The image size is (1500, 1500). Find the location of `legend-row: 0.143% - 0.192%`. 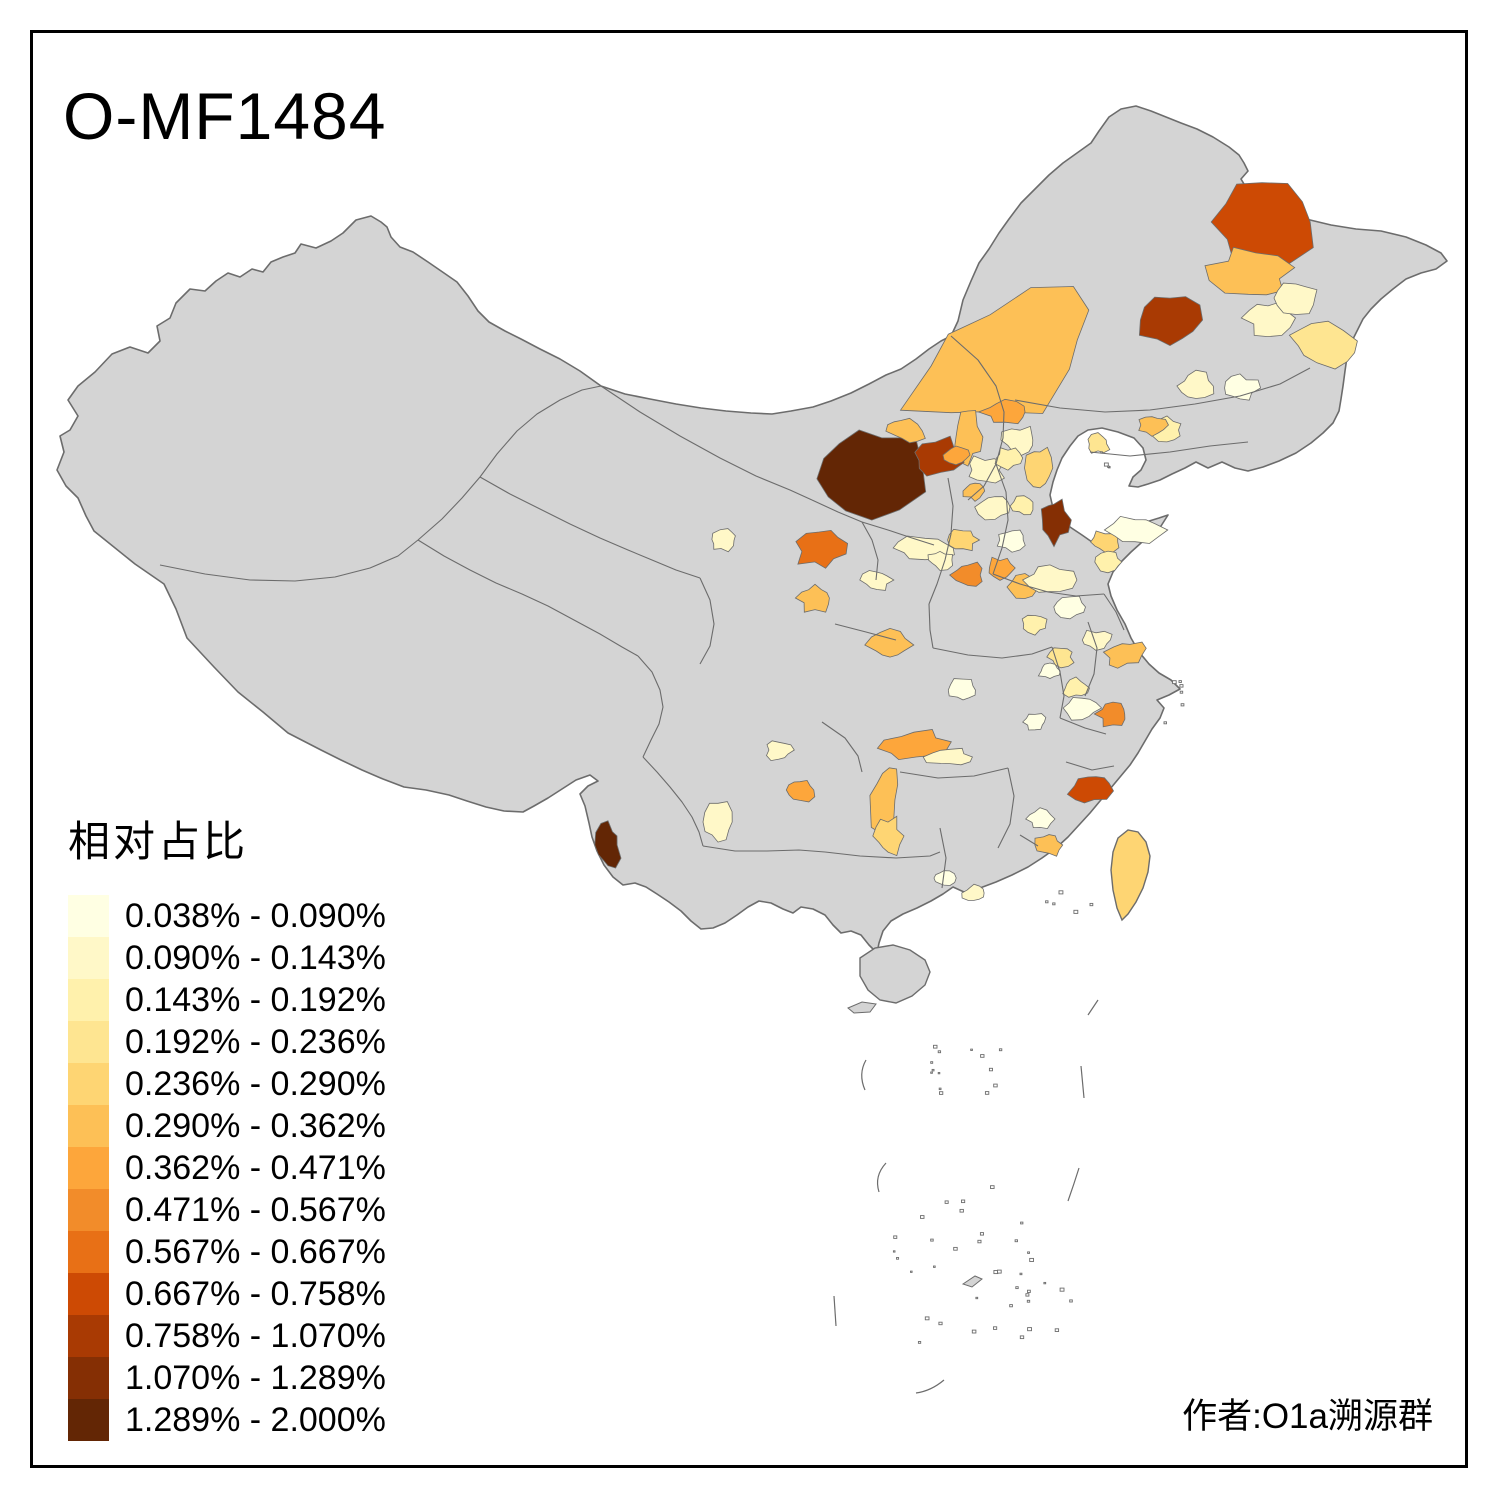

legend-row: 0.143% - 0.192% is located at coordinates (227, 1000).